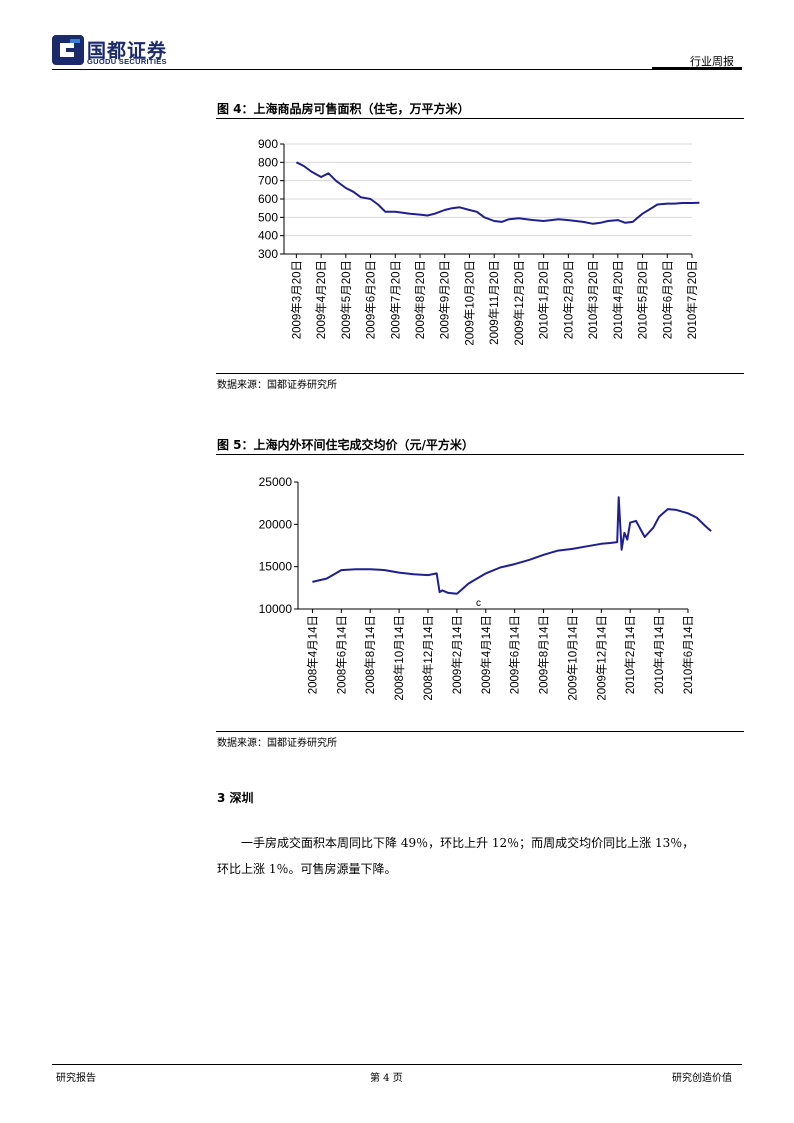  Describe the element at coordinates (296, 299) in the screenshot. I see `chart1-xtick-label: 2009年3月20日` at that location.